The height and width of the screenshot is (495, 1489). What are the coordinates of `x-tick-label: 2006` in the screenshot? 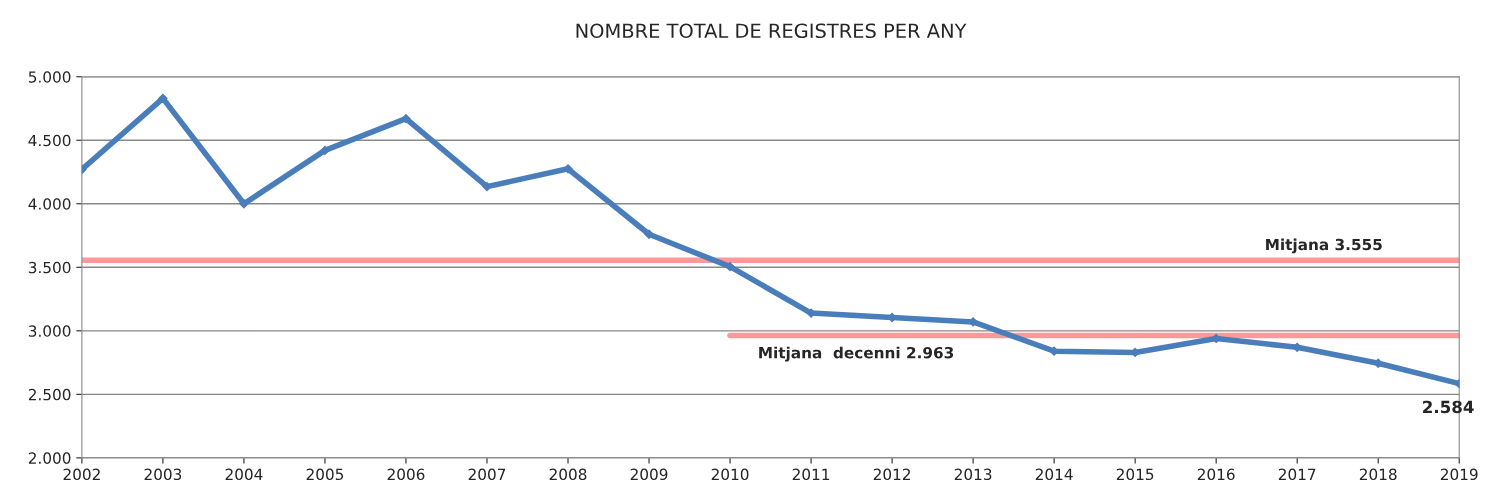 It's located at (406, 474).